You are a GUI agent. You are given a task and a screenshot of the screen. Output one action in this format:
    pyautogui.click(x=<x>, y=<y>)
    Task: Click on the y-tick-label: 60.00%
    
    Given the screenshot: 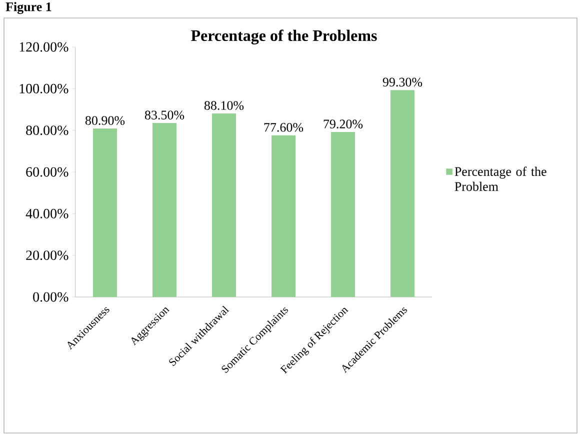 What is the action you would take?
    pyautogui.click(x=47, y=172)
    